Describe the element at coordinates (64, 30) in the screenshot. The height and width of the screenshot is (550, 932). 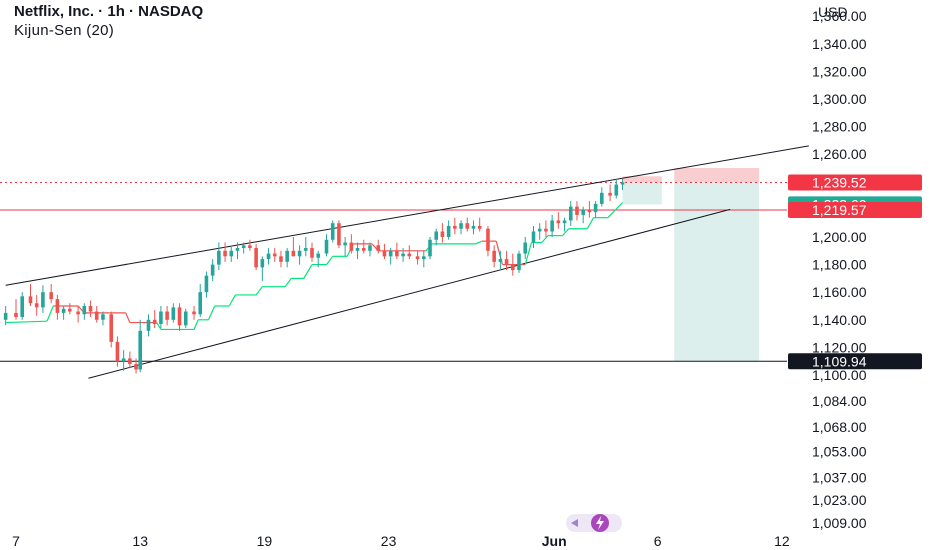
I see `indicator-legend: Kijun-Sen (20)` at that location.